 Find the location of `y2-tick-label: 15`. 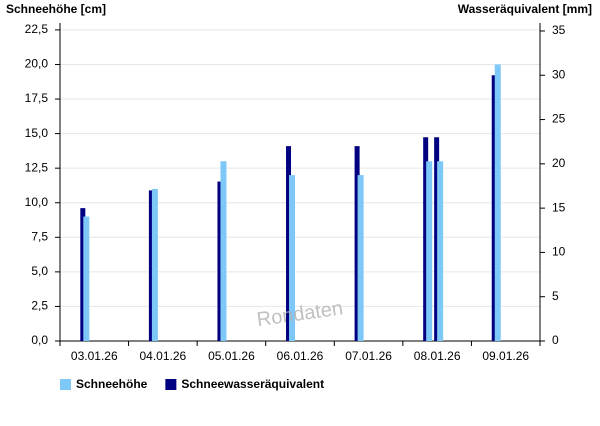

y2-tick-label: 15 is located at coordinates (559, 207).